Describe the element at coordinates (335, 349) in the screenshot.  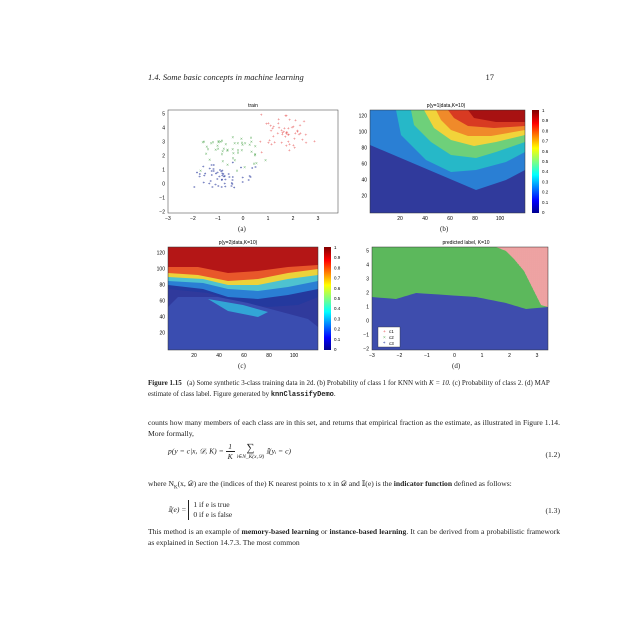
I see `c-cbar-tick: 0` at that location.